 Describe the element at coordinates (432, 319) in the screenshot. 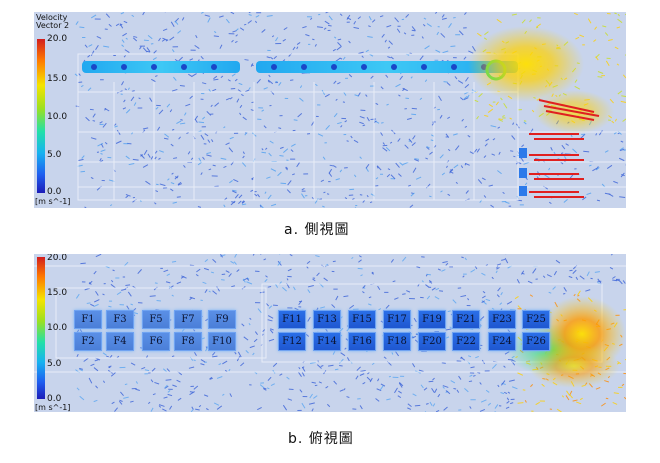

I see `fan-cell-f19: F19` at that location.